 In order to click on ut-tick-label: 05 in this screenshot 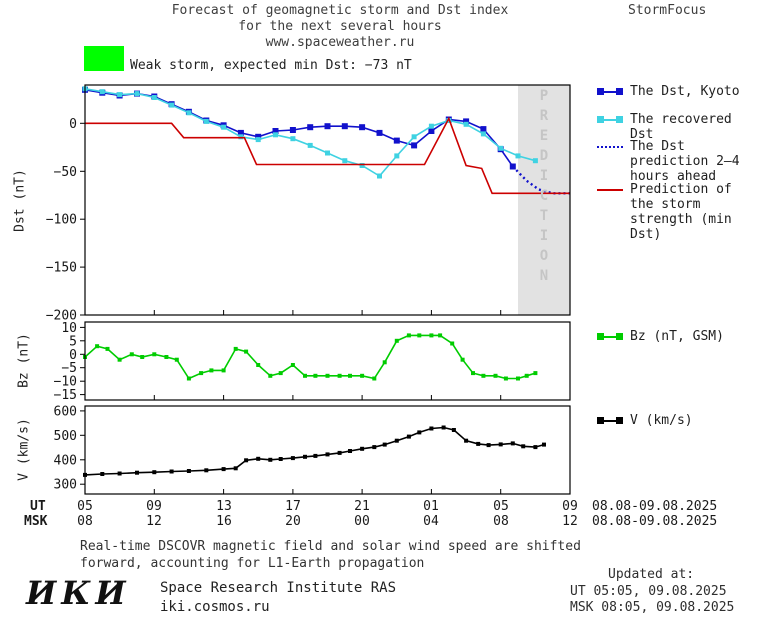, I will do `click(85, 506)`.